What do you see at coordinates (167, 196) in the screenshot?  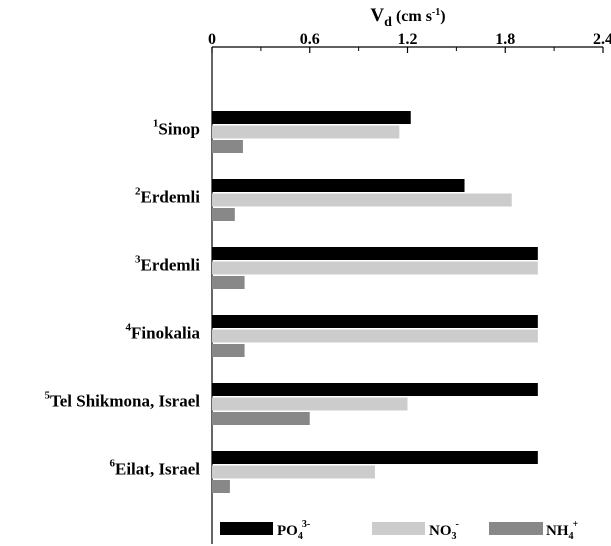 I see `category-label: 2Erdemli` at bounding box center [167, 196].